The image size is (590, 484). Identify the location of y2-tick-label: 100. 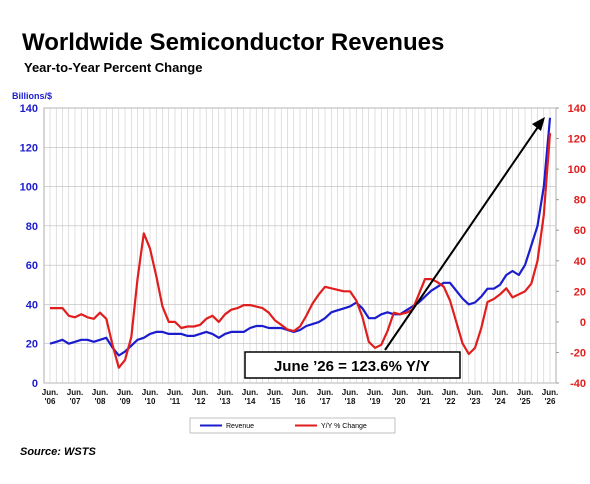
(577, 170).